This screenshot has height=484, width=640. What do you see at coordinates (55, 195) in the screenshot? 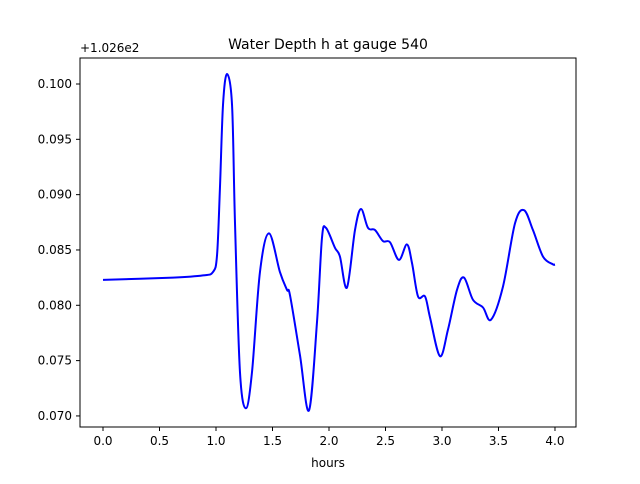
I see `y-tick-label: 0.090` at bounding box center [55, 195].